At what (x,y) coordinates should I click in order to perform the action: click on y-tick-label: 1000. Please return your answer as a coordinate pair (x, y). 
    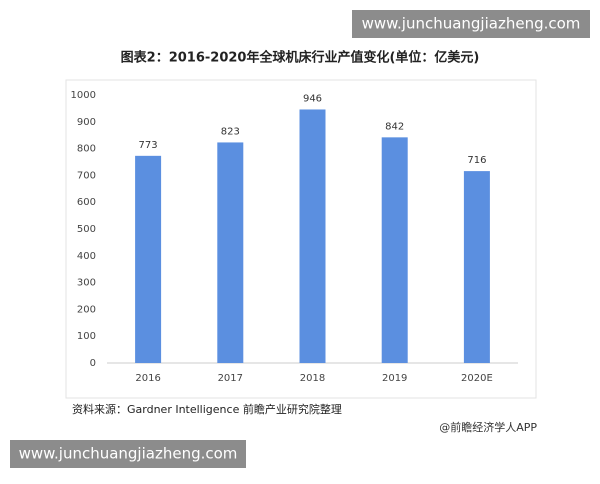
    Looking at the image, I should click on (83, 95).